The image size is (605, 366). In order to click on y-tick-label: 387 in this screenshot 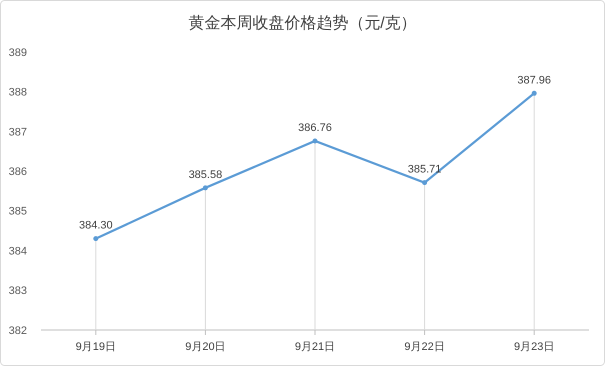, I will do `click(17, 132)`.